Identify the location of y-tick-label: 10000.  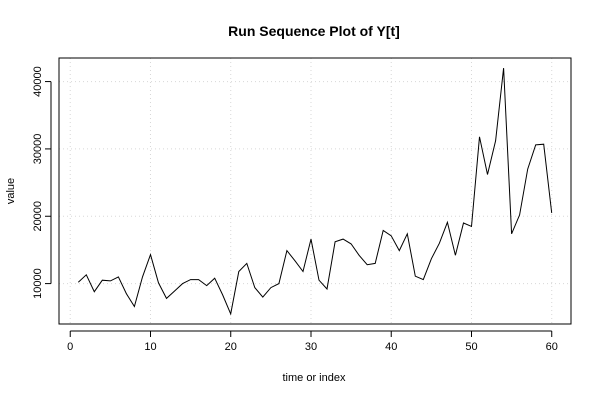
(38, 283).